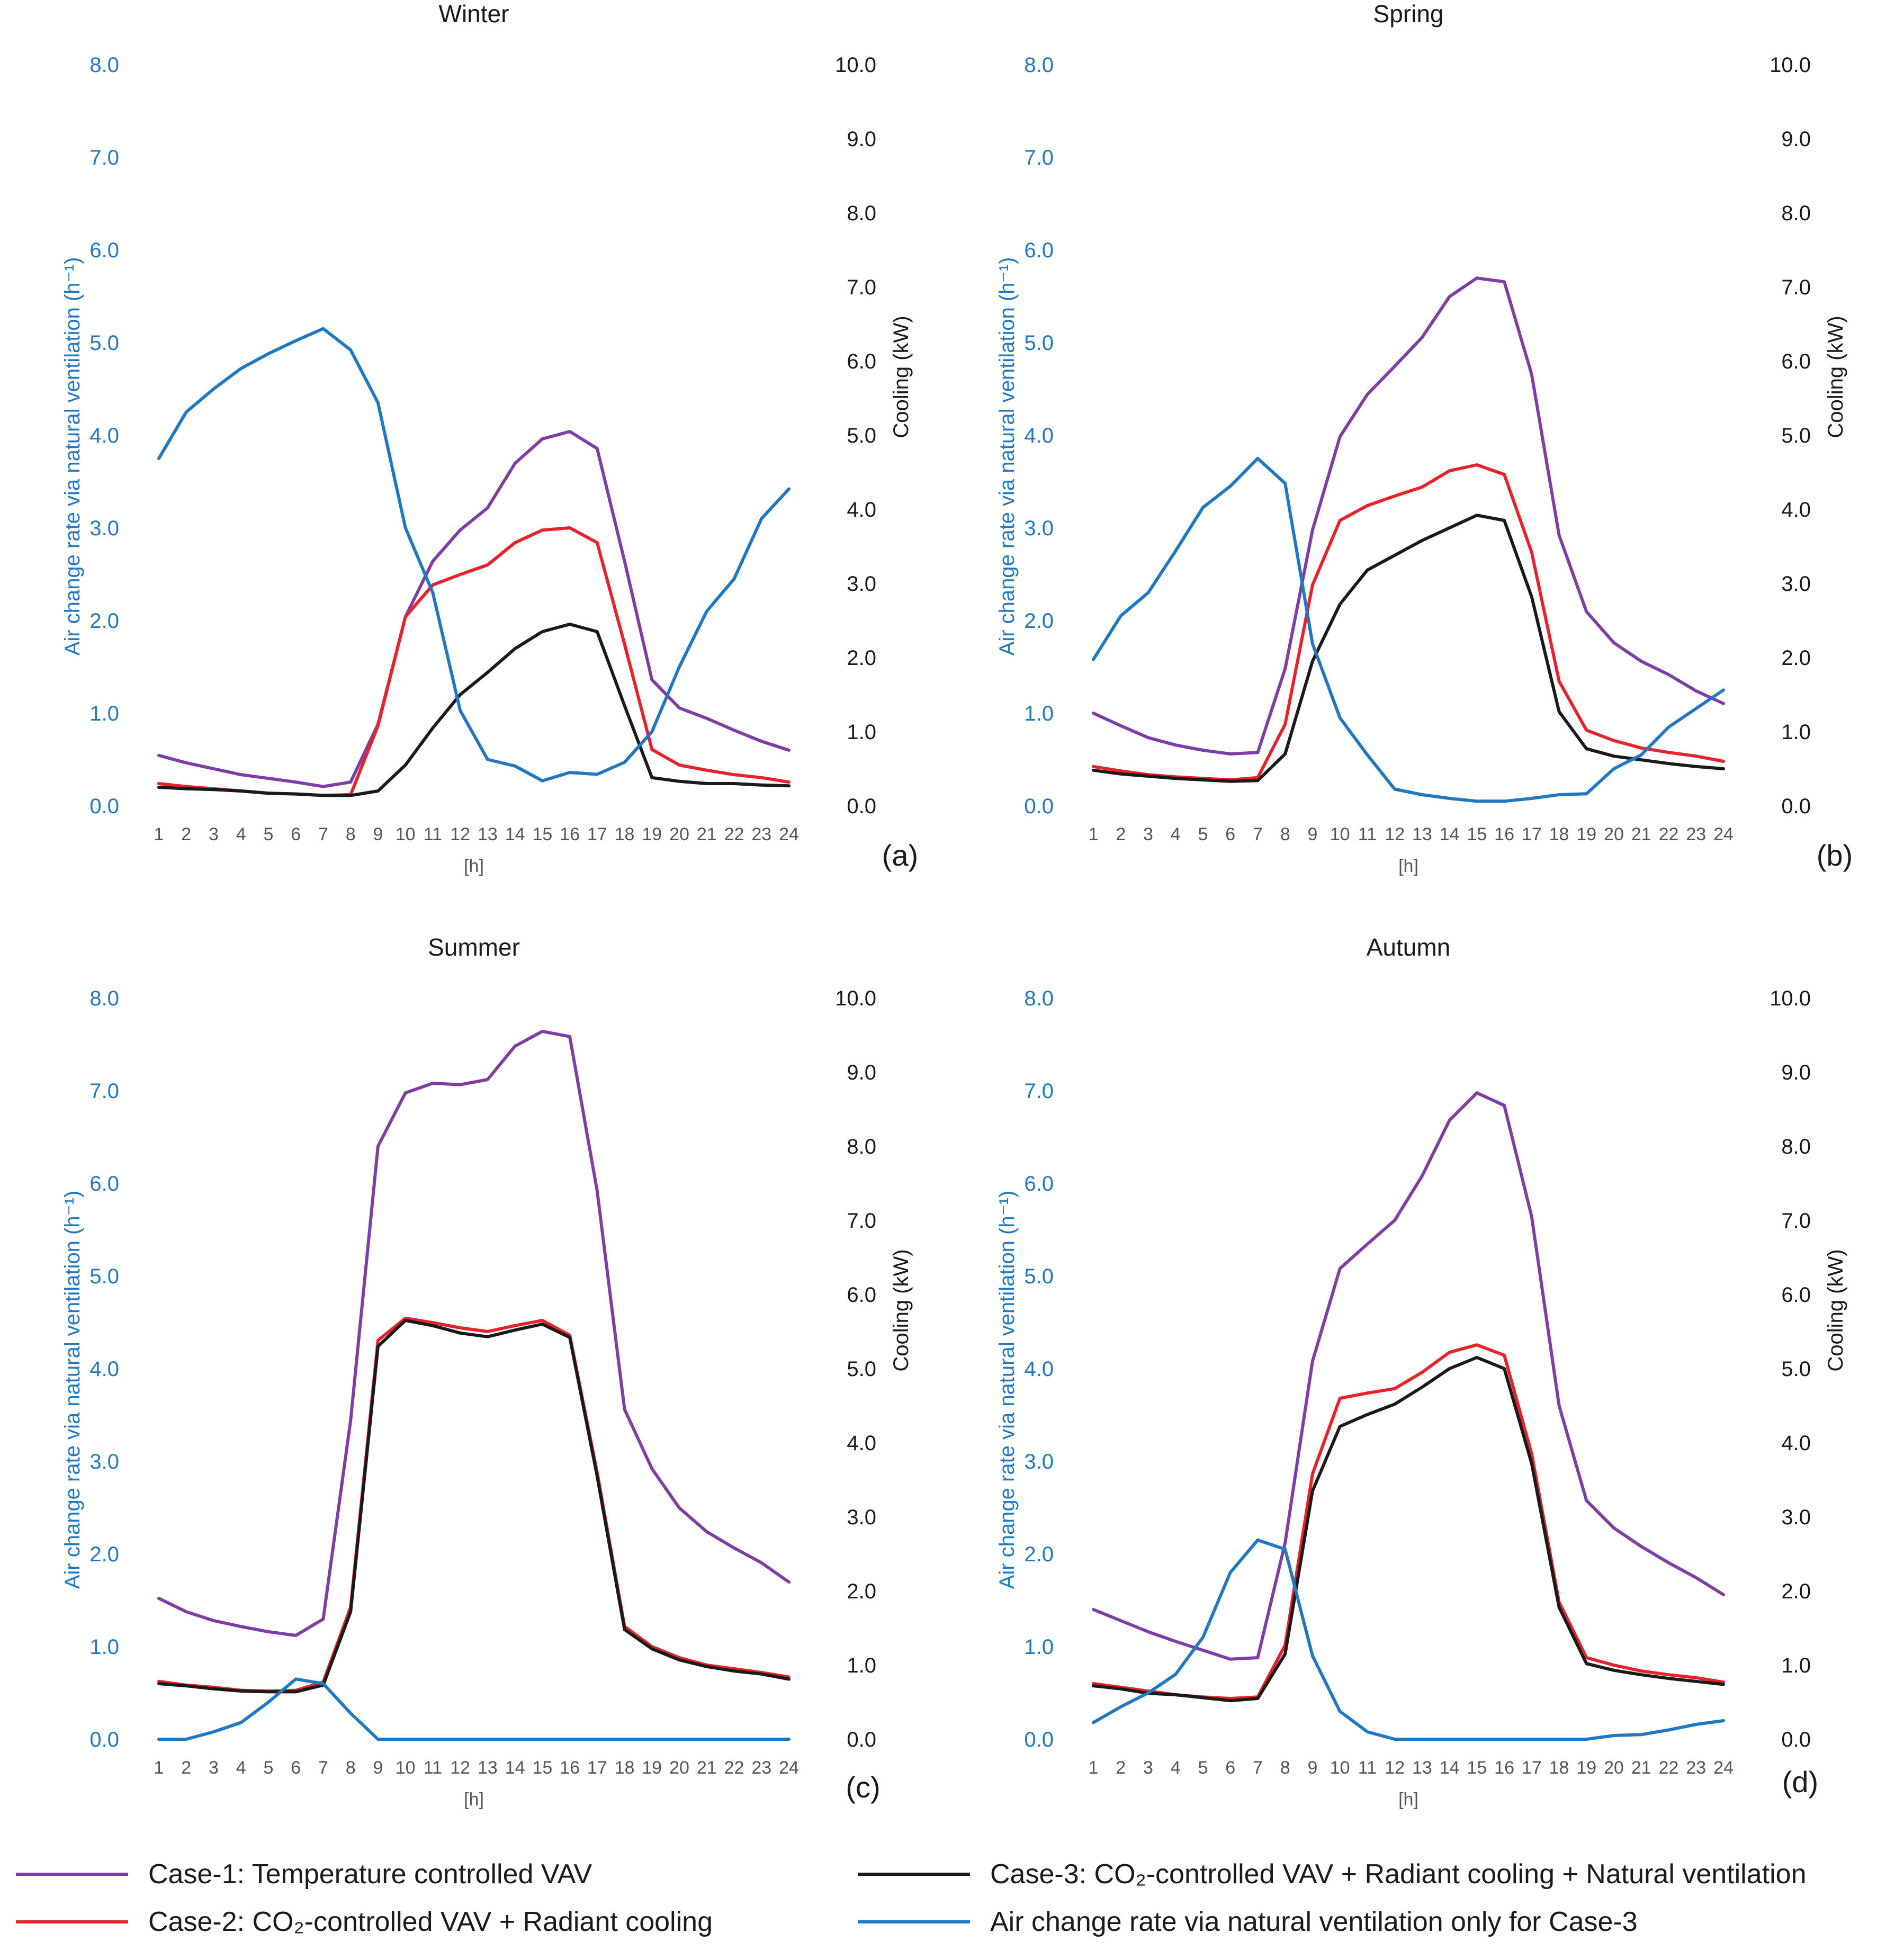  I want to click on y-right-tick-label: 2.0, so click(861, 1592).